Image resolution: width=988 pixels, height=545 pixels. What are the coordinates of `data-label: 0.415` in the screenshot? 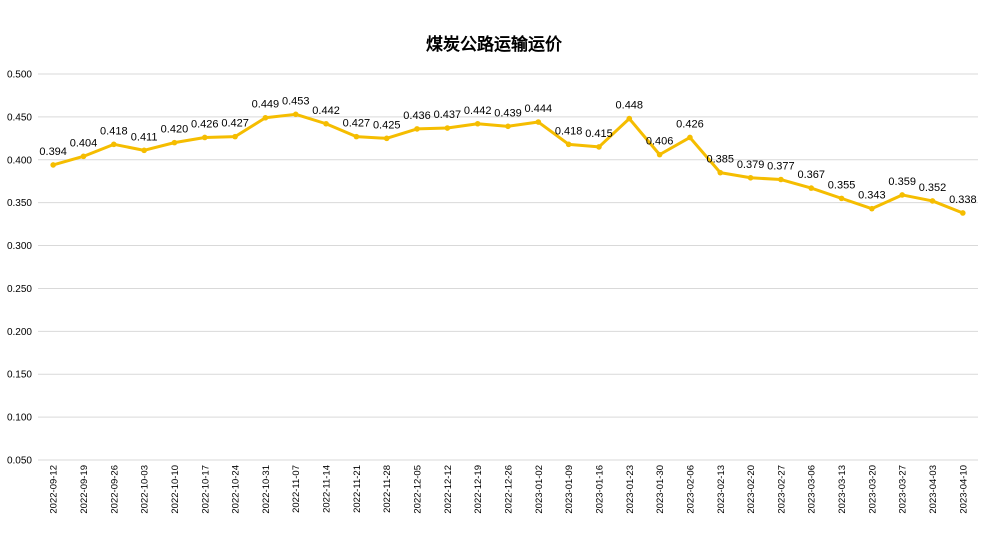 It's located at (599, 134).